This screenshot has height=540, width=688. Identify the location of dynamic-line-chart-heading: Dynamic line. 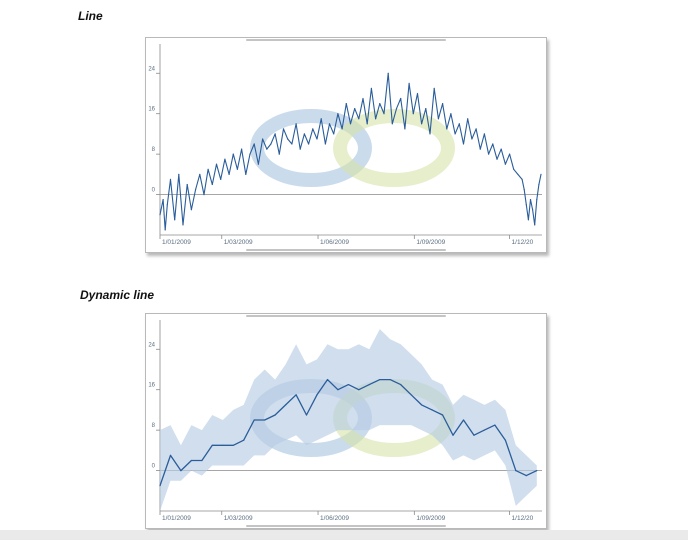
(117, 295).